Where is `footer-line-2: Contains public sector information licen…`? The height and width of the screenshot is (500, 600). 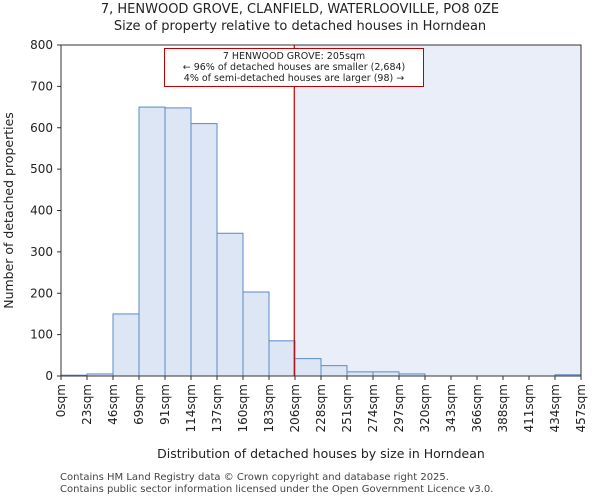
footer-line-2: Contains public sector information licen… is located at coordinates (277, 489).